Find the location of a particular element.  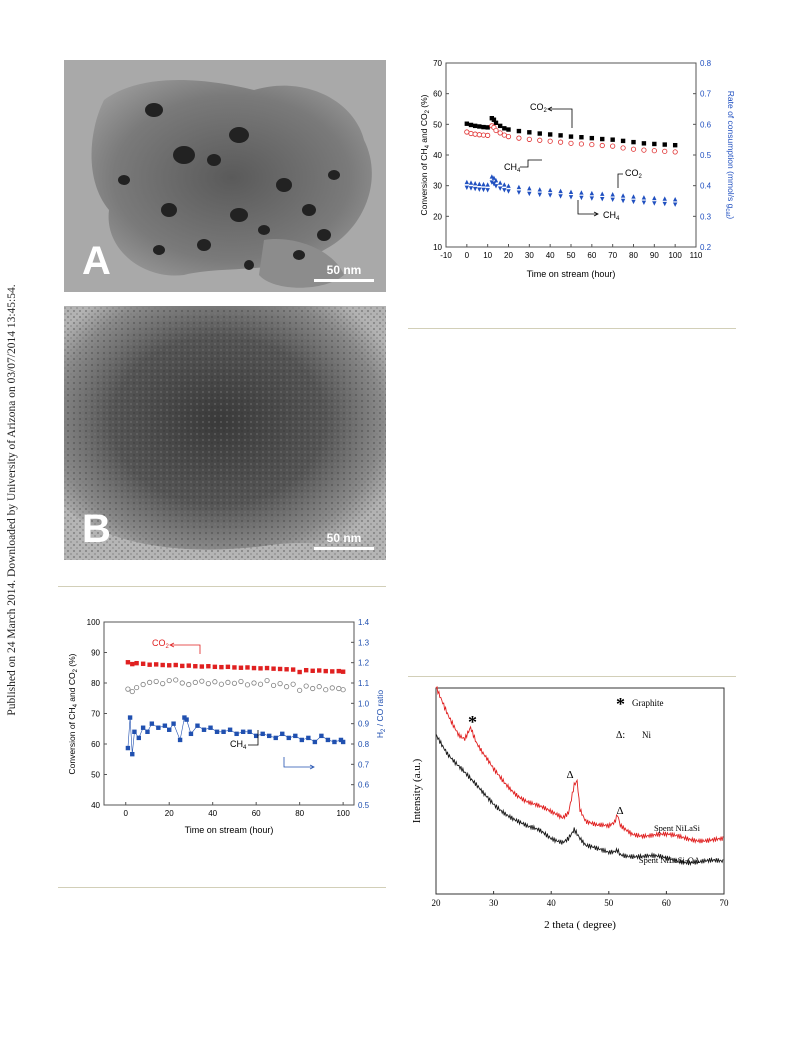

series-line is located at coordinates (235, 735).